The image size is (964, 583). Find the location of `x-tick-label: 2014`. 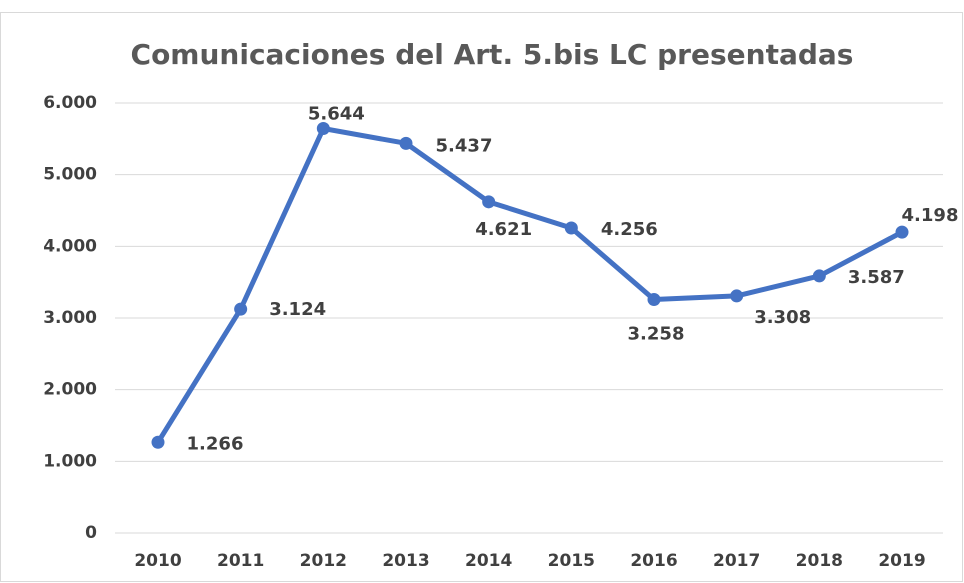

x-tick-label: 2014 is located at coordinates (488, 561).